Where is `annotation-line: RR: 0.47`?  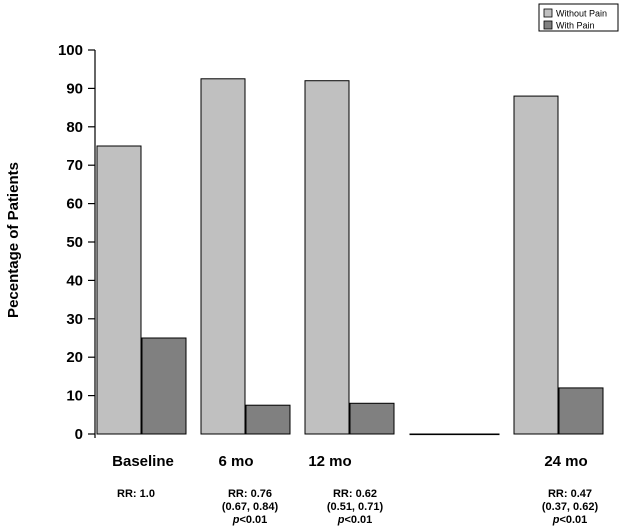 annotation-line: RR: 0.47 is located at coordinates (570, 494).